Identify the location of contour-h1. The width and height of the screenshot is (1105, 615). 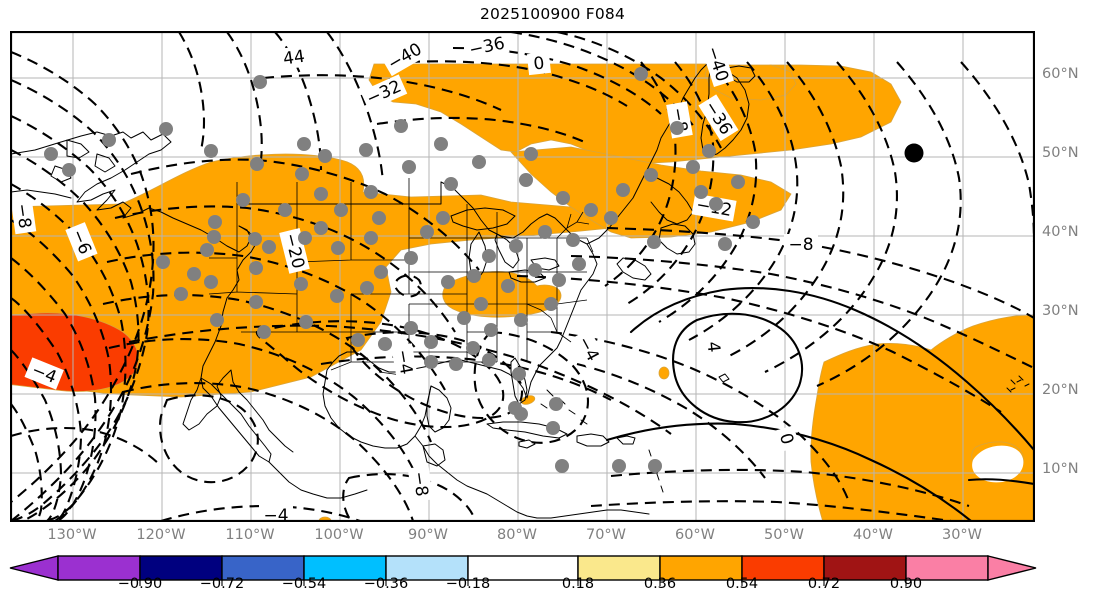
(192, 91).